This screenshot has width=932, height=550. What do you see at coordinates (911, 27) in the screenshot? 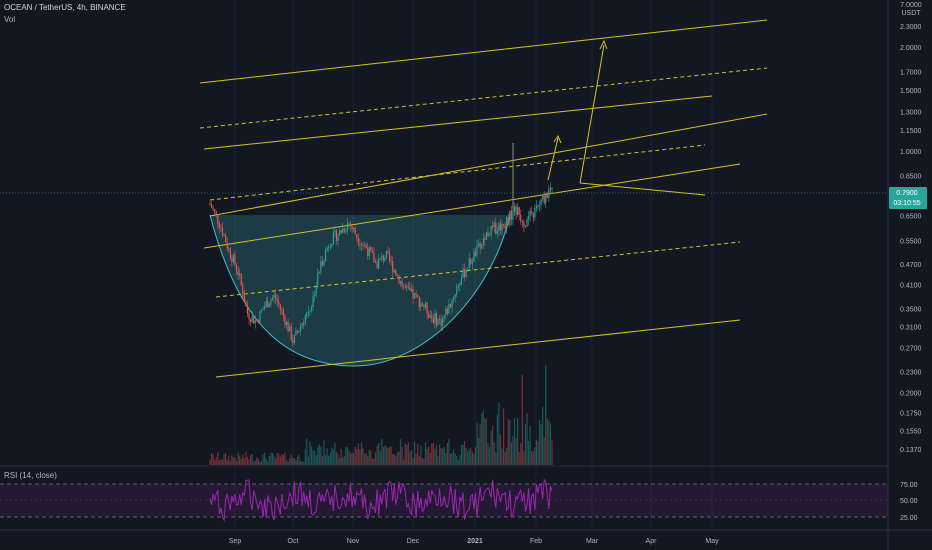
I see `price-tick-label: 2.3000` at bounding box center [911, 27].